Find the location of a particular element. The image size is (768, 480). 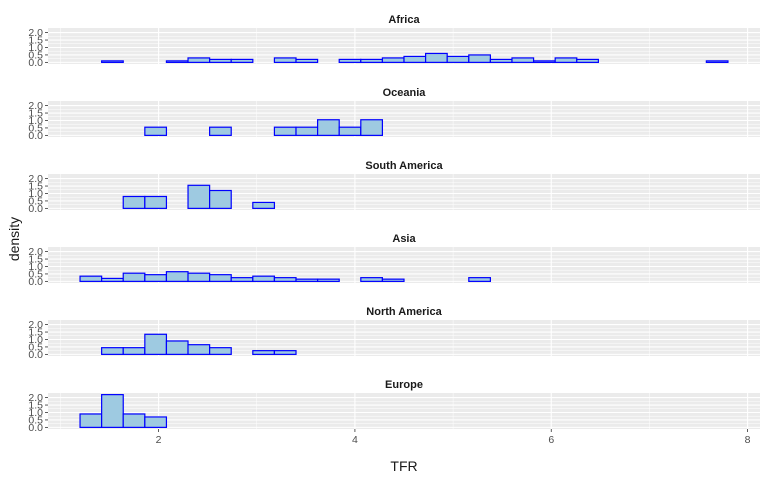

y-axis-title: density is located at coordinates (14, 239).